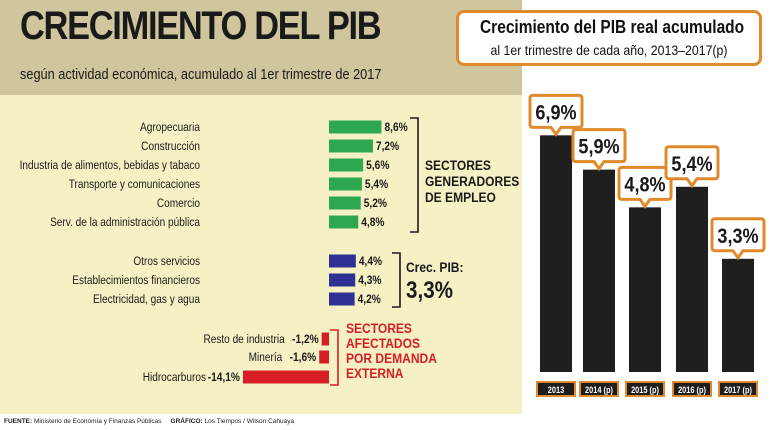 This screenshot has height=430, width=770. What do you see at coordinates (369, 299) in the screenshot?
I see `sector-value-8: 4,2%` at bounding box center [369, 299].